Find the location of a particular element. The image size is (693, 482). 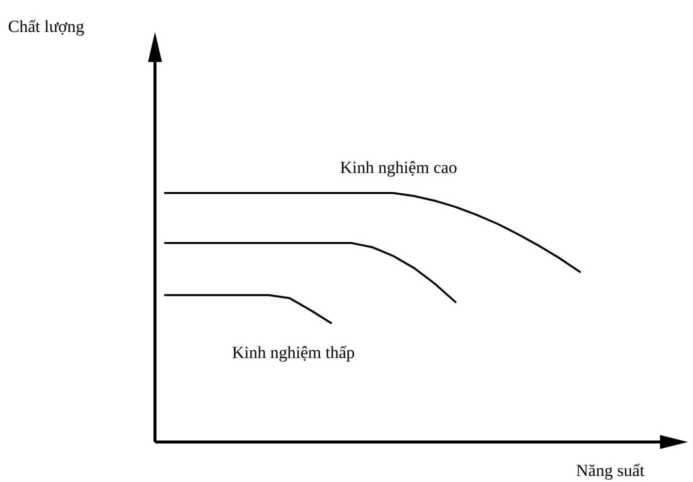

text: Chất lượng is located at coordinates (46, 26).